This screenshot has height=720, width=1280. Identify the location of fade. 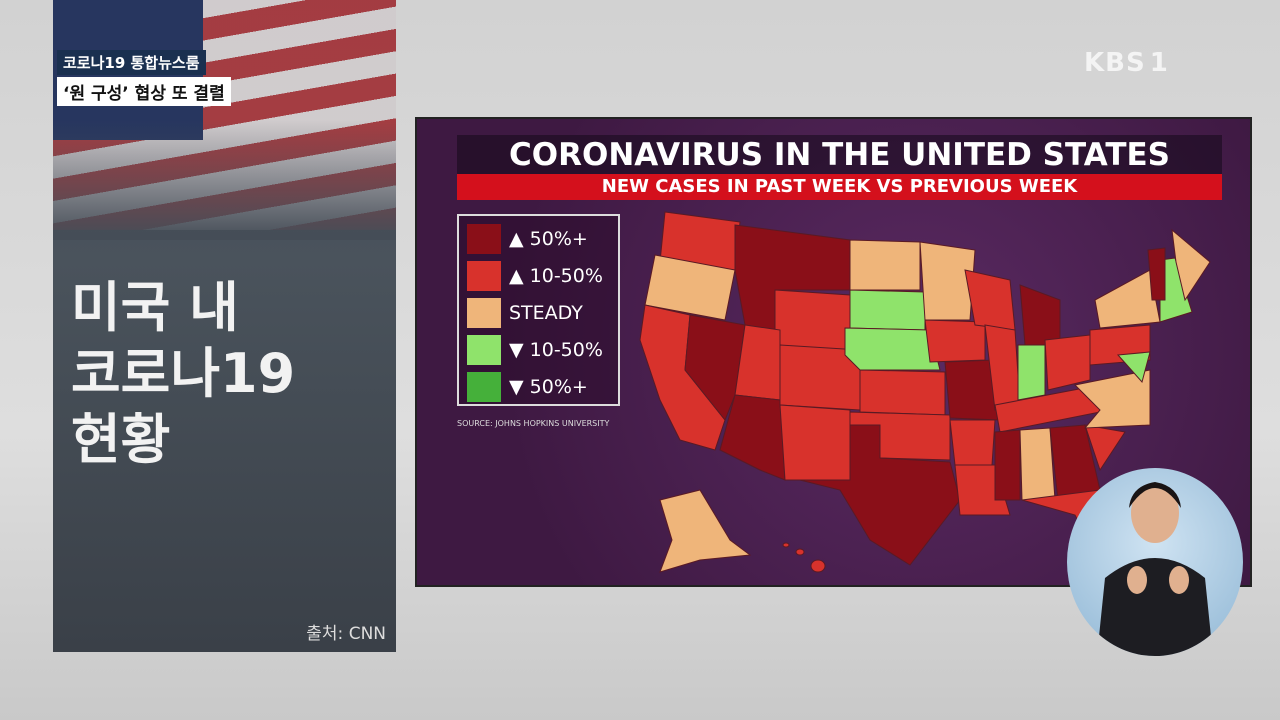
(224, 180).